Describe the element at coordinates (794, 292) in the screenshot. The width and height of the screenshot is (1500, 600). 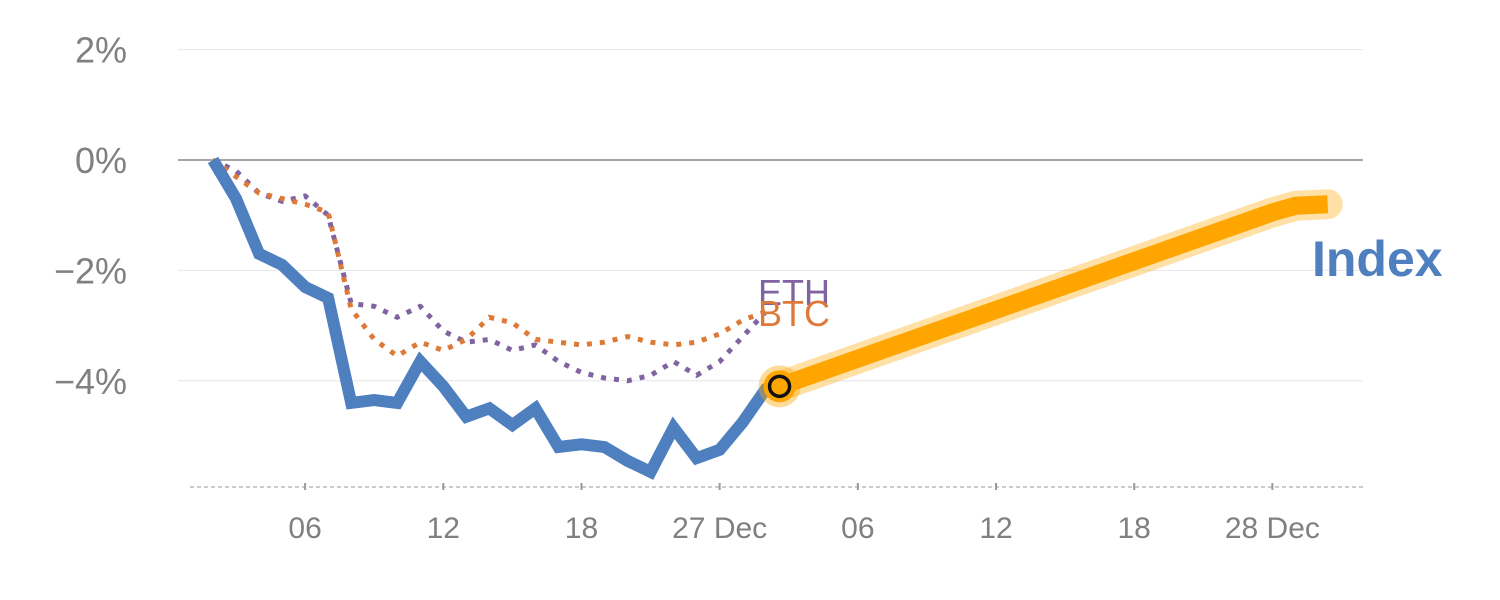
I see `series-label-eth: ETH` at that location.